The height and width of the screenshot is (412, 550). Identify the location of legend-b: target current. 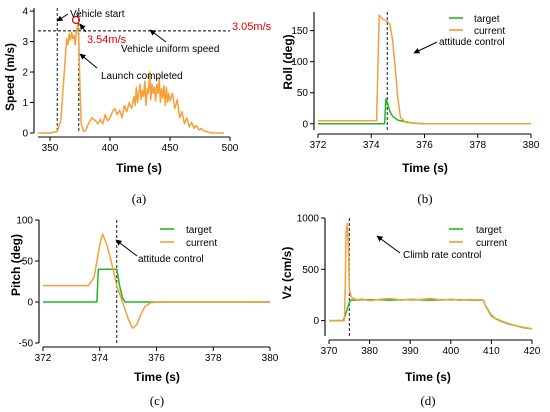
(477, 25).